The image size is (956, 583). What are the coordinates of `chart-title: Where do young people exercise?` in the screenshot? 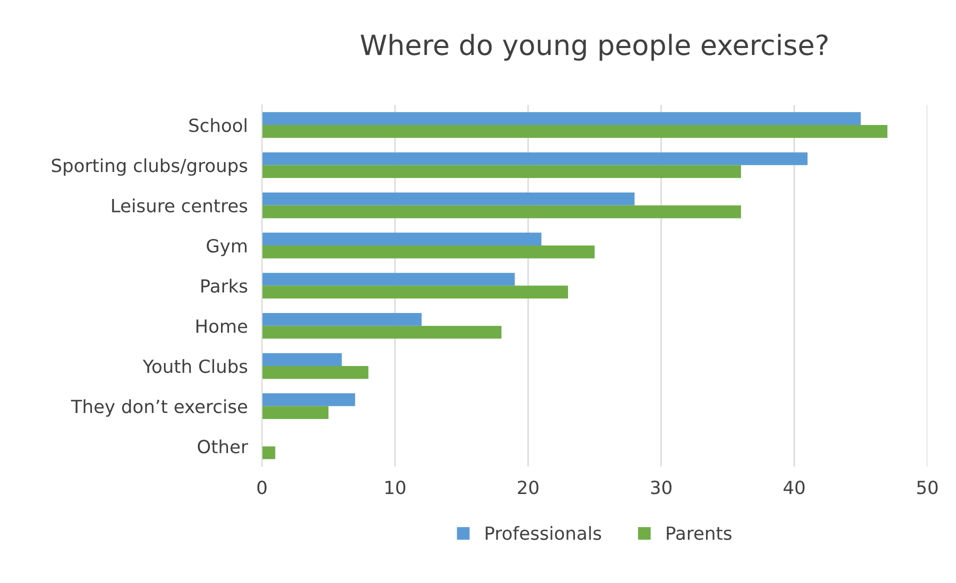 It's located at (594, 47).